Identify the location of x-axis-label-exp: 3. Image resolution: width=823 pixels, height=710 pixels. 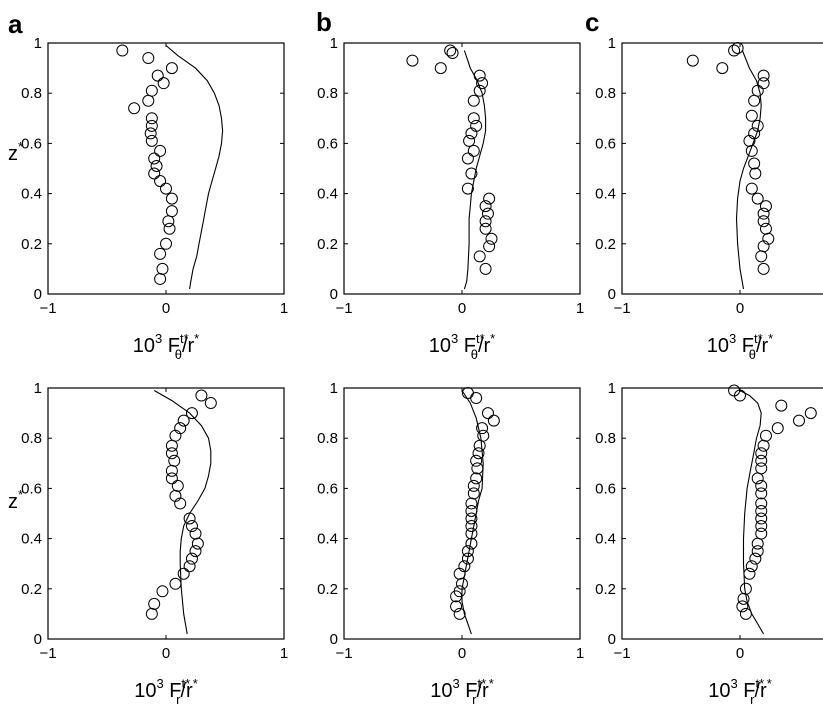
(158, 338).